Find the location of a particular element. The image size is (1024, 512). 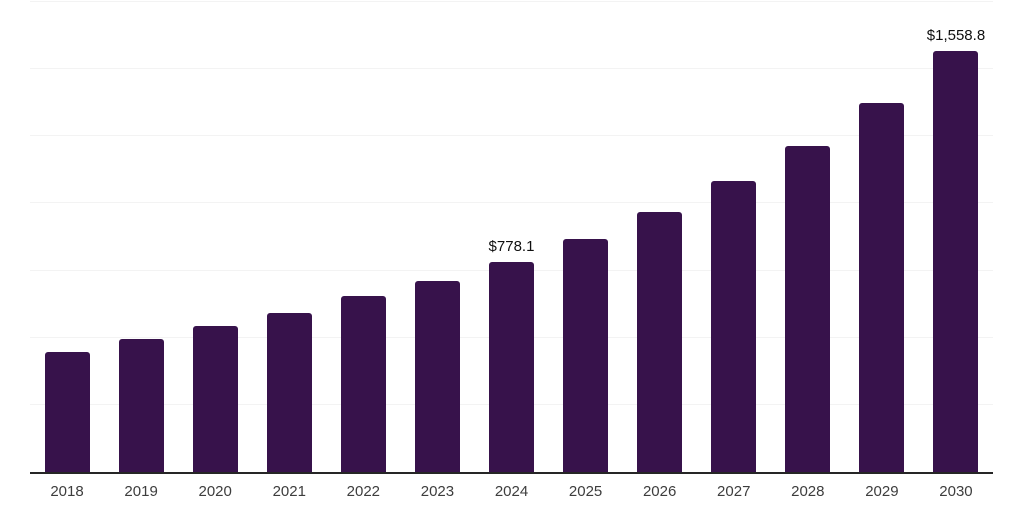

bar-2025 is located at coordinates (586, 355).